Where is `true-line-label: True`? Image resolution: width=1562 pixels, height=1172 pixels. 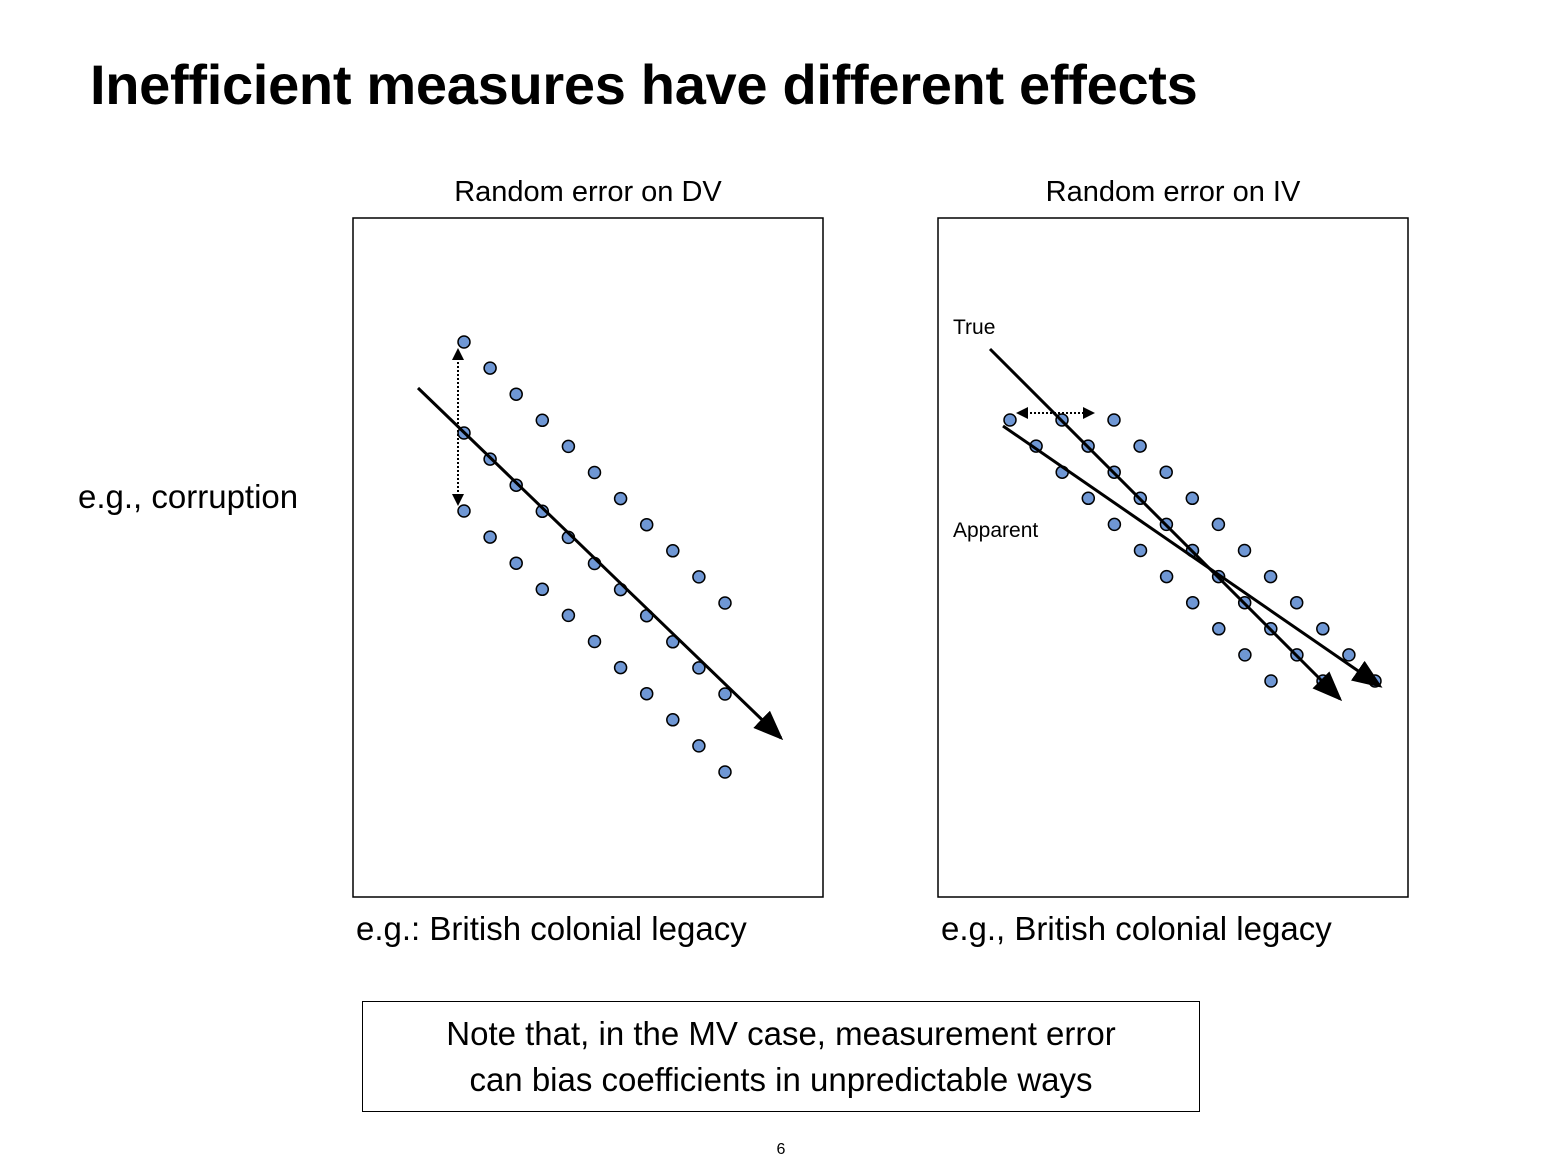 true-line-label: True is located at coordinates (974, 327).